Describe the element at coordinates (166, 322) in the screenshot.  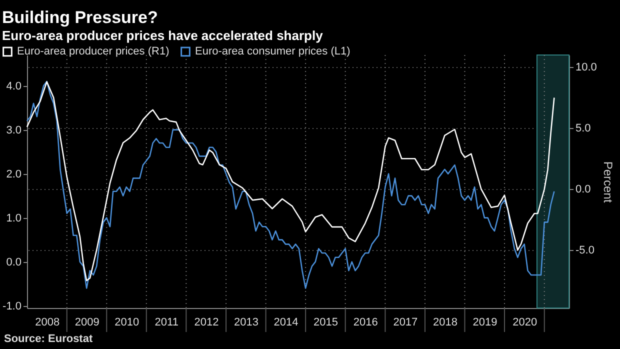
I see `x-tick-label: 2011` at that location.